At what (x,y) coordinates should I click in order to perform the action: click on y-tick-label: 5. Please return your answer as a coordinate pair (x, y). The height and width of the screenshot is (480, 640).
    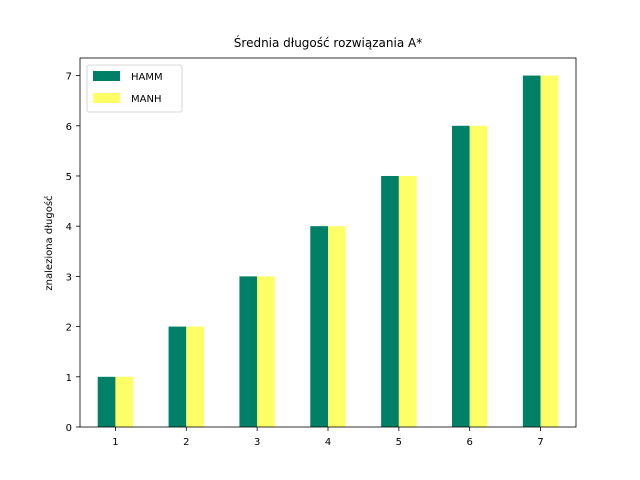
    Looking at the image, I should click on (69, 177).